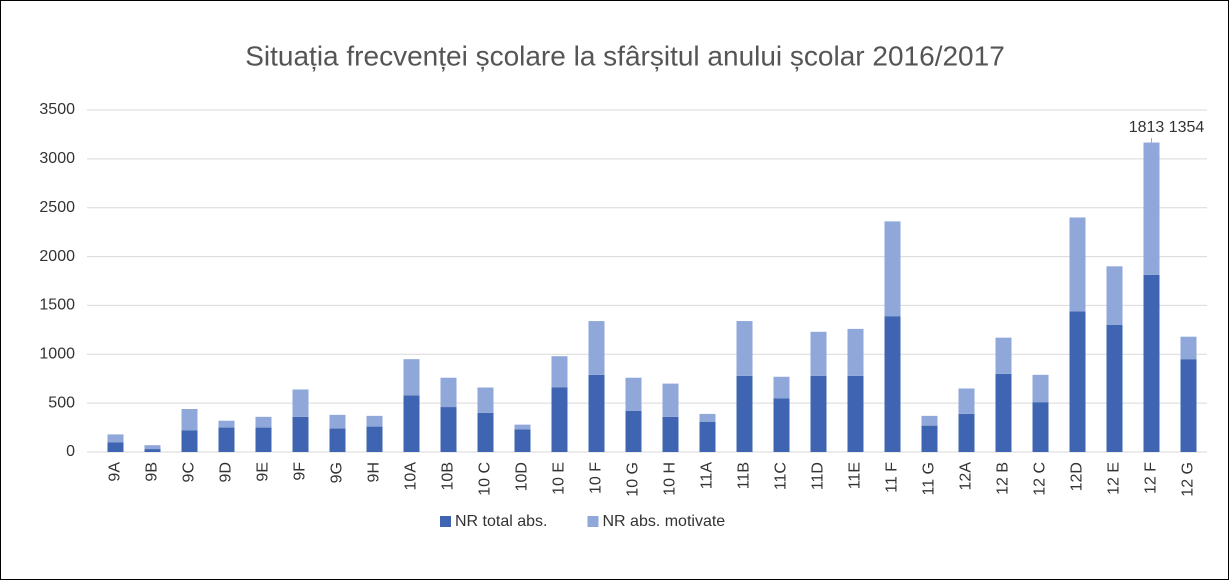 Image resolution: width=1229 pixels, height=580 pixels. What do you see at coordinates (1188, 479) in the screenshot?
I see `x-tick-label: 12 G` at bounding box center [1188, 479].